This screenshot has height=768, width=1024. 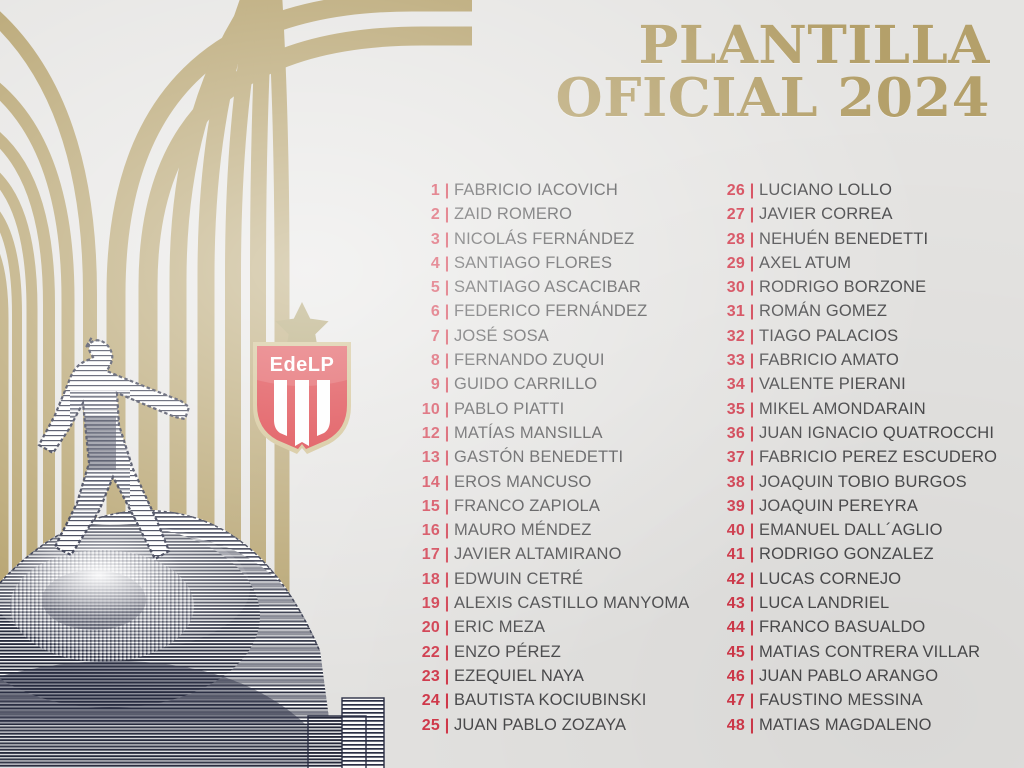 I want to click on player-row: 37 | FABRICIO PEREZ ESCUDERO, so click(x=852, y=460).